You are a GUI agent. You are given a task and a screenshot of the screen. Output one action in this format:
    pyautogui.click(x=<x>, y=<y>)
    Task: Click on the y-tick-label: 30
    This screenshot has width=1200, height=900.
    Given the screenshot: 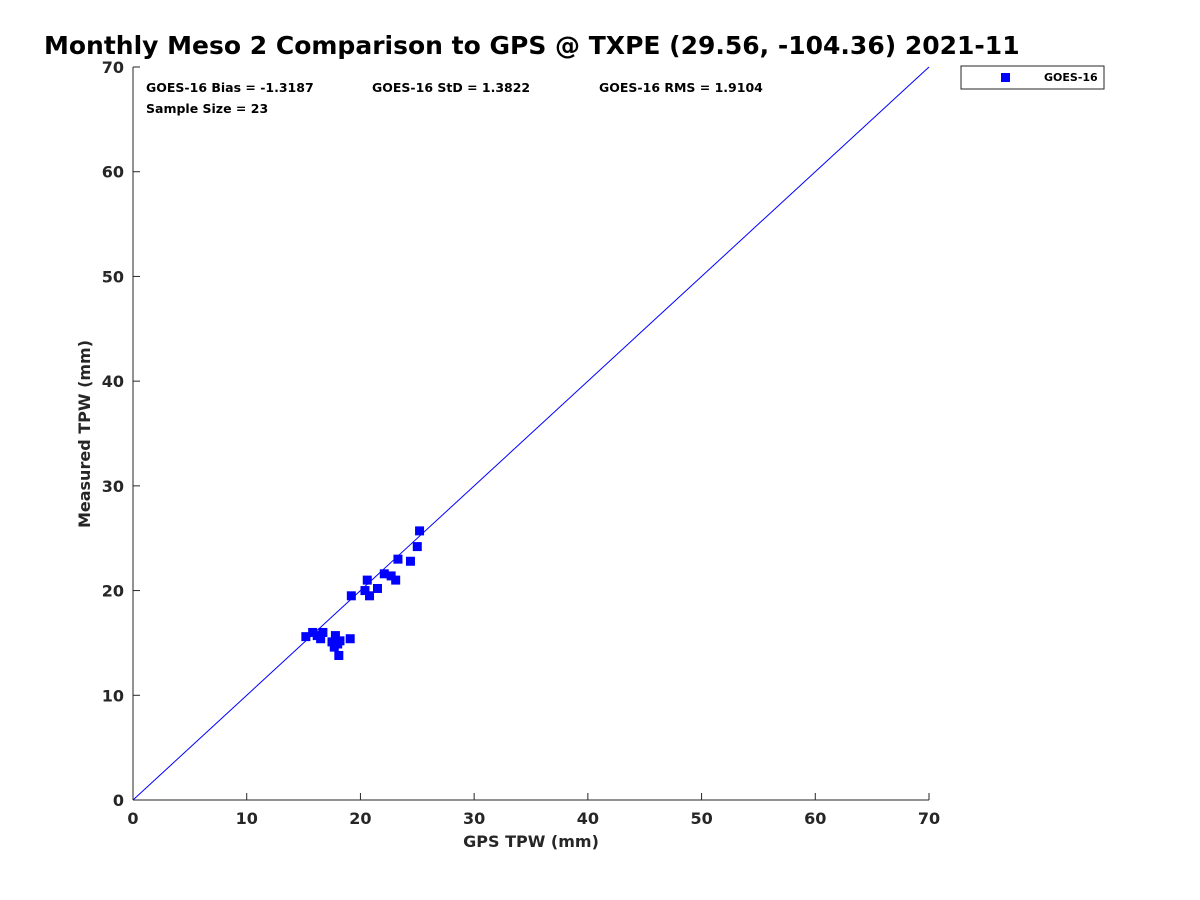 What is the action you would take?
    pyautogui.click(x=113, y=486)
    